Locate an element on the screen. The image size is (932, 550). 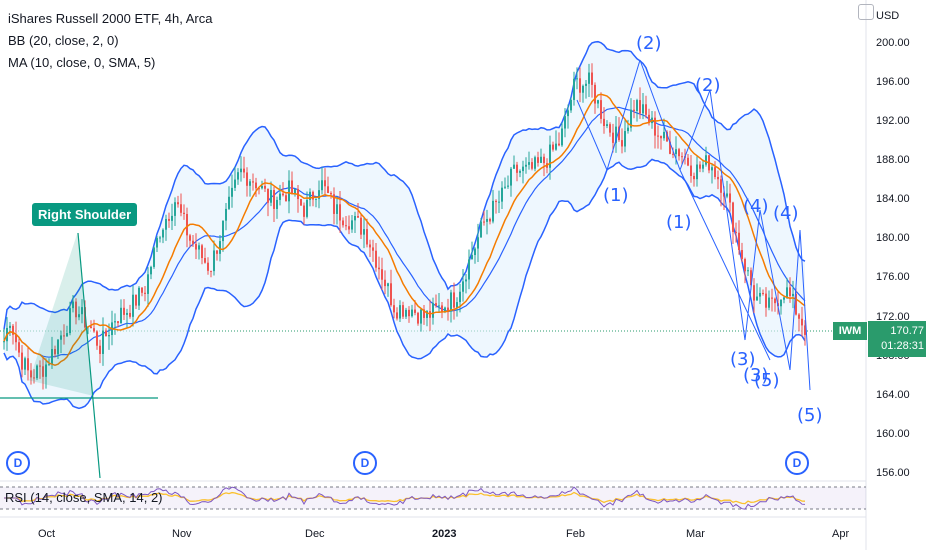
price-tick-label: 164.00 is located at coordinates (893, 394).